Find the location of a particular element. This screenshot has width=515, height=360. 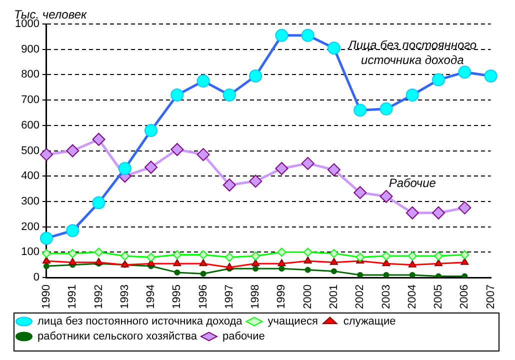

y-tick-label: 0 is located at coordinates (36, 278).